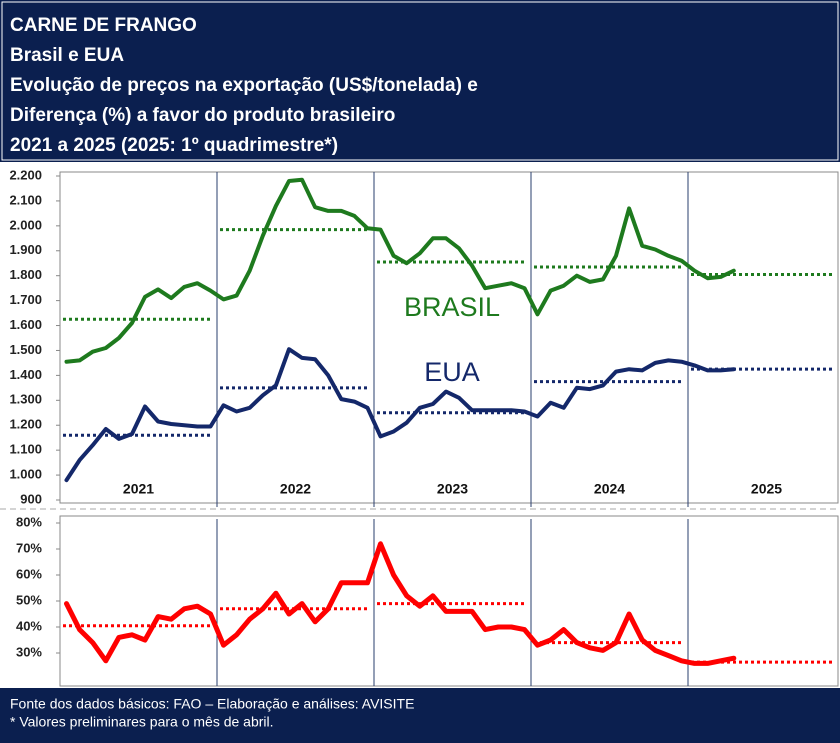  I want to click on y-tick-label: 80%, so click(29, 521).